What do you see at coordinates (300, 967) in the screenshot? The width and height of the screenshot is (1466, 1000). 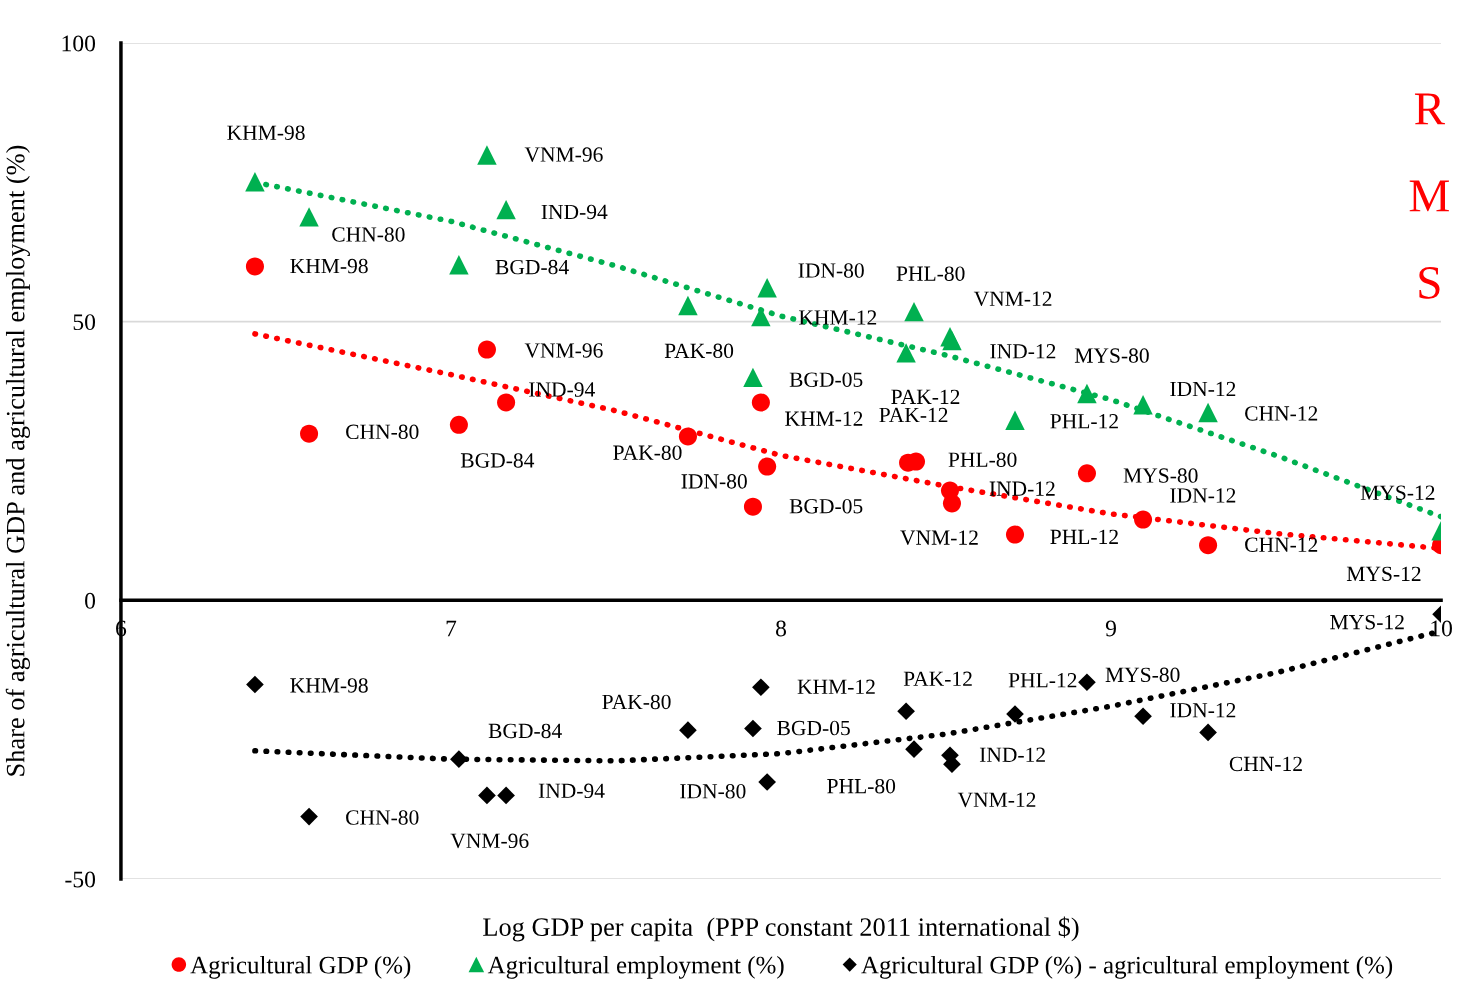 I see `legend-label: Agricultural GDP (%)` at bounding box center [300, 967].